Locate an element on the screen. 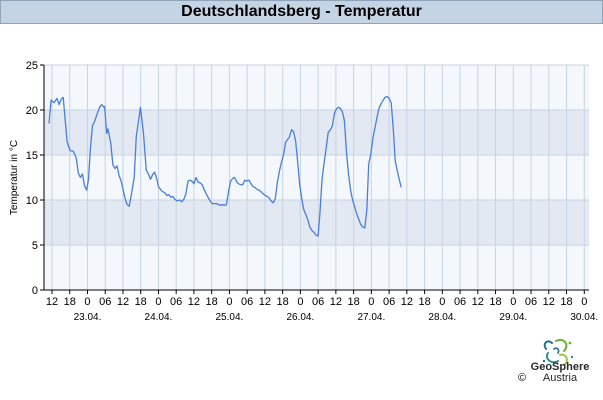 This screenshot has width=603, height=400. x-date-label: 28.04. is located at coordinates (442, 317).